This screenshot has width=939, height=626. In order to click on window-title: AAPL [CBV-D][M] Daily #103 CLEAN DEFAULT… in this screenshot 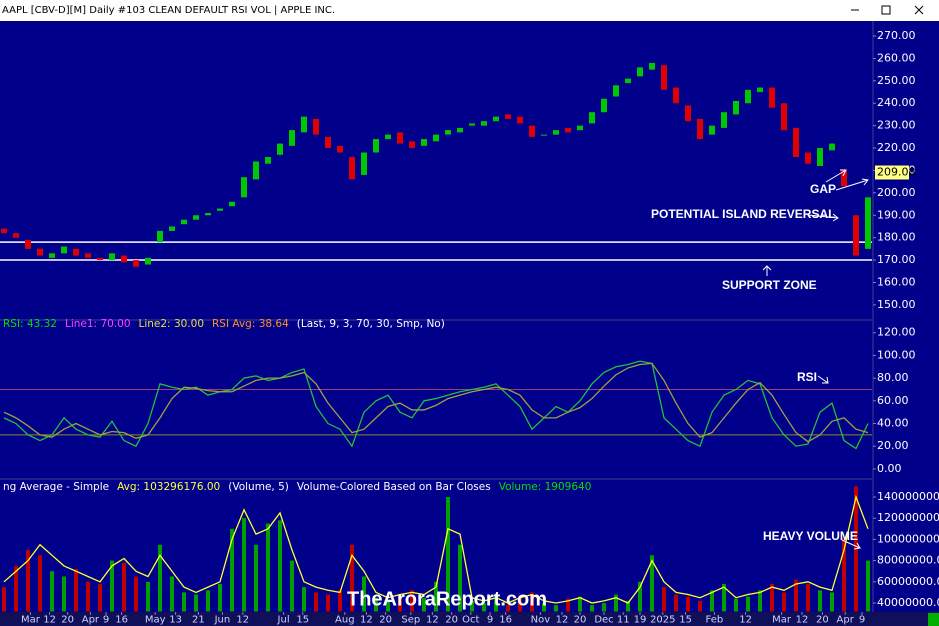, I will do `click(168, 10)`.